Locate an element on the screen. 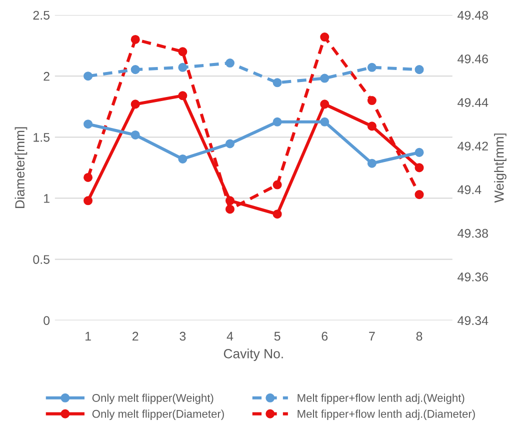 The height and width of the screenshot is (430, 523). x-tick-label: 2 is located at coordinates (135, 336).